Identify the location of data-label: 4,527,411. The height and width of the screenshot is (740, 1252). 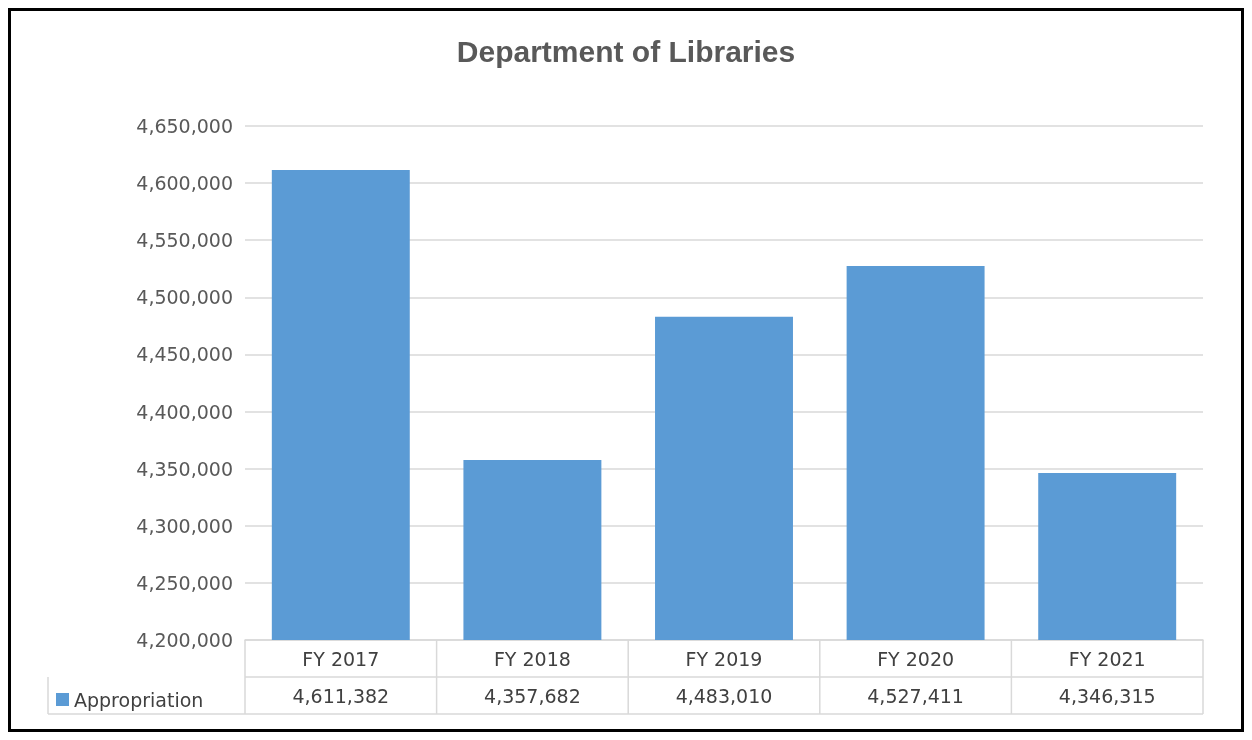
(915, 695).